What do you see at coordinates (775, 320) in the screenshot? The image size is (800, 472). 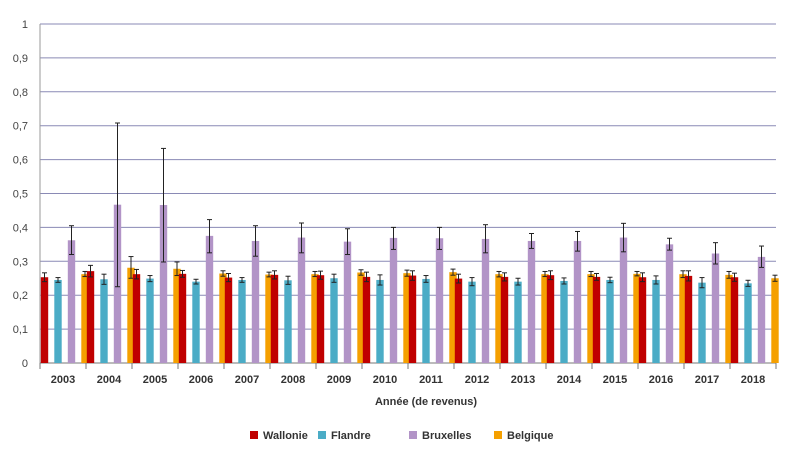 I see `bar-belgique-2018` at bounding box center [775, 320].